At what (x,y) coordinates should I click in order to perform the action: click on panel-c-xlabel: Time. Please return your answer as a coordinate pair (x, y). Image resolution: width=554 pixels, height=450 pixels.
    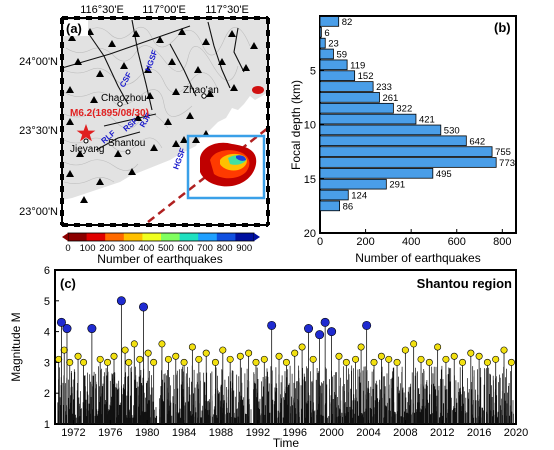
    Looking at the image, I should click on (286, 443).